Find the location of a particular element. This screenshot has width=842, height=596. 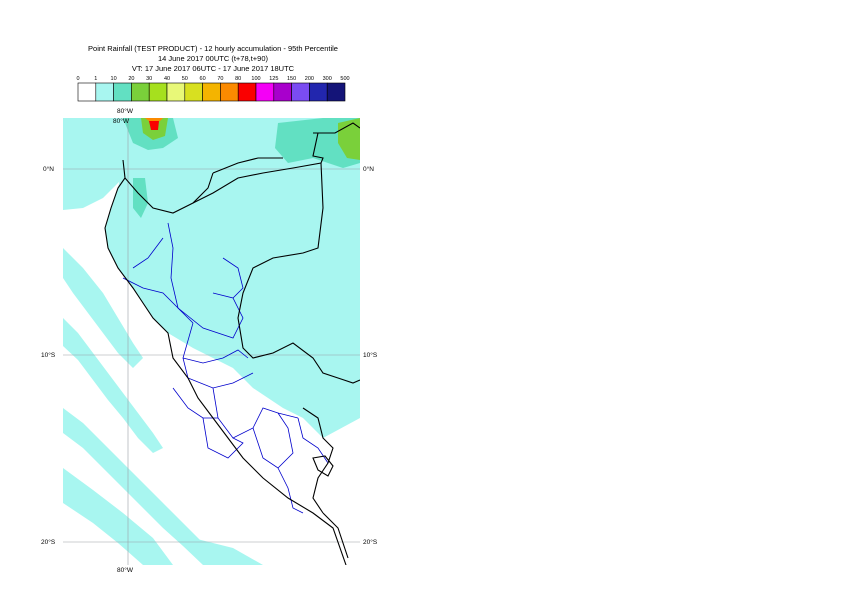

internal-region-borders is located at coordinates (225, 368).